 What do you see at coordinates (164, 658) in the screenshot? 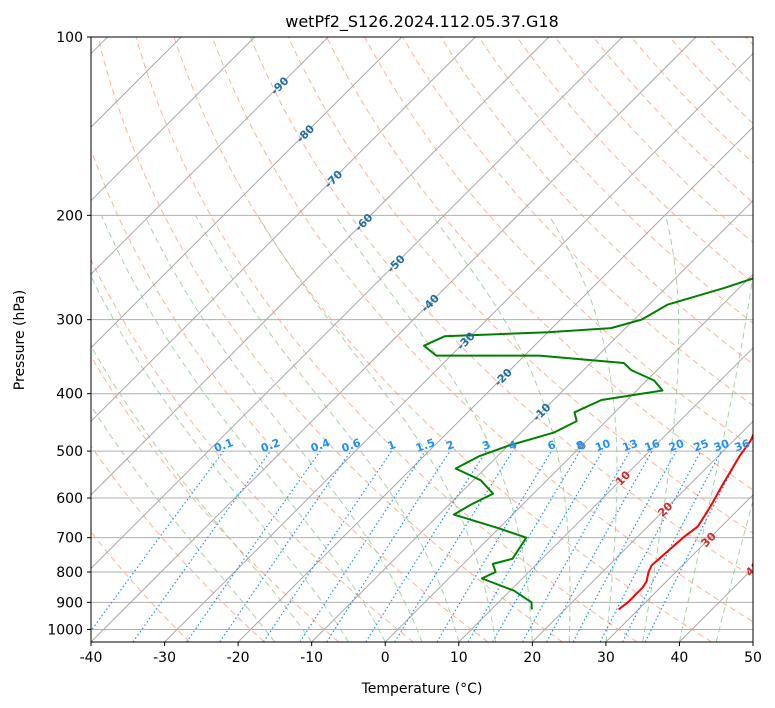
I see `x-tick-label: -30` at bounding box center [164, 658].